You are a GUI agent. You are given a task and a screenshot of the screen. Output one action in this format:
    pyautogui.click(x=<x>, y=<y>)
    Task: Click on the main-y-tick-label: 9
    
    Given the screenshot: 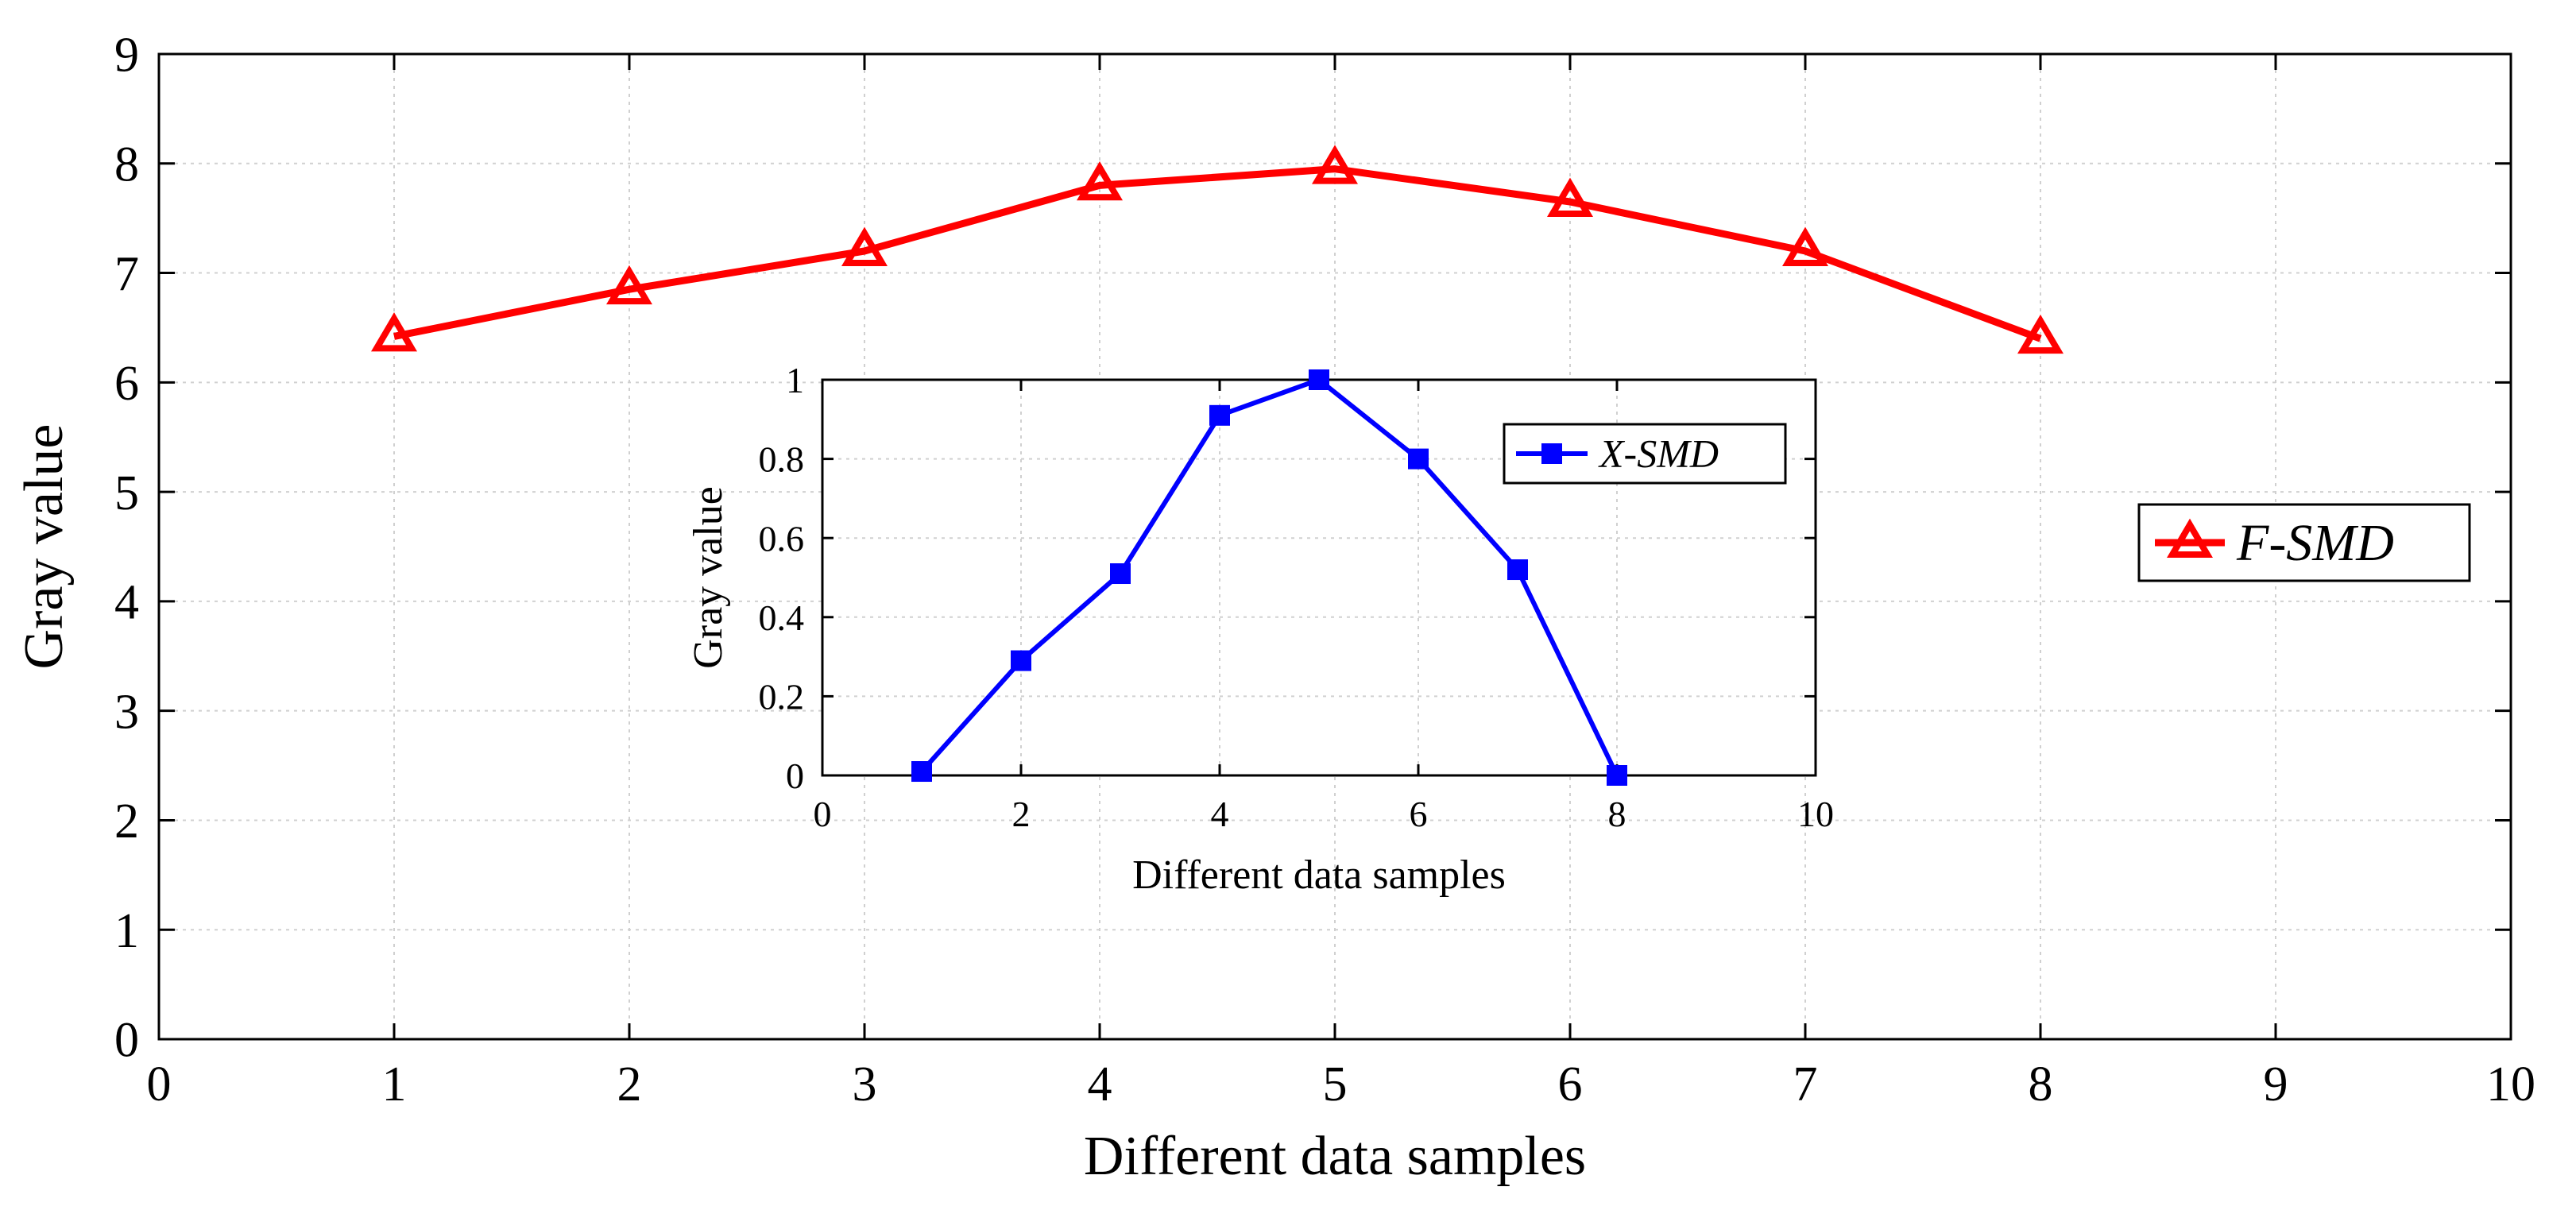 What is the action you would take?
    pyautogui.click(x=127, y=56)
    